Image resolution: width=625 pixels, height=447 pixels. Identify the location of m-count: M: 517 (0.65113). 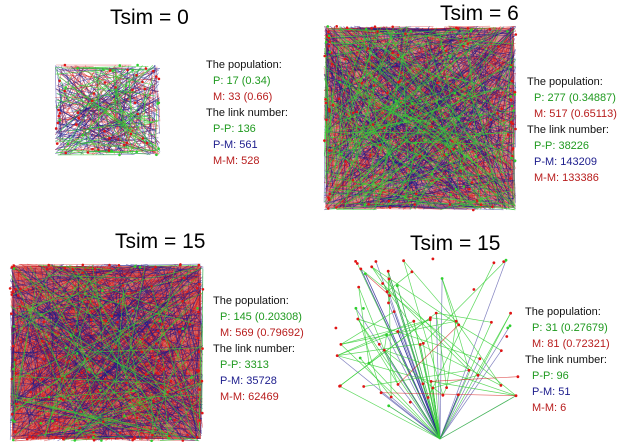
(575, 114).